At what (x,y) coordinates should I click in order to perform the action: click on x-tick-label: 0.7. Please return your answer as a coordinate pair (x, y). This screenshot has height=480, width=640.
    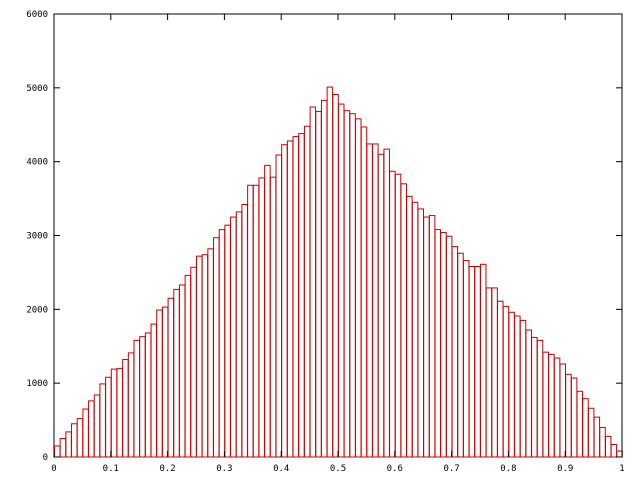
    Looking at the image, I should click on (451, 469).